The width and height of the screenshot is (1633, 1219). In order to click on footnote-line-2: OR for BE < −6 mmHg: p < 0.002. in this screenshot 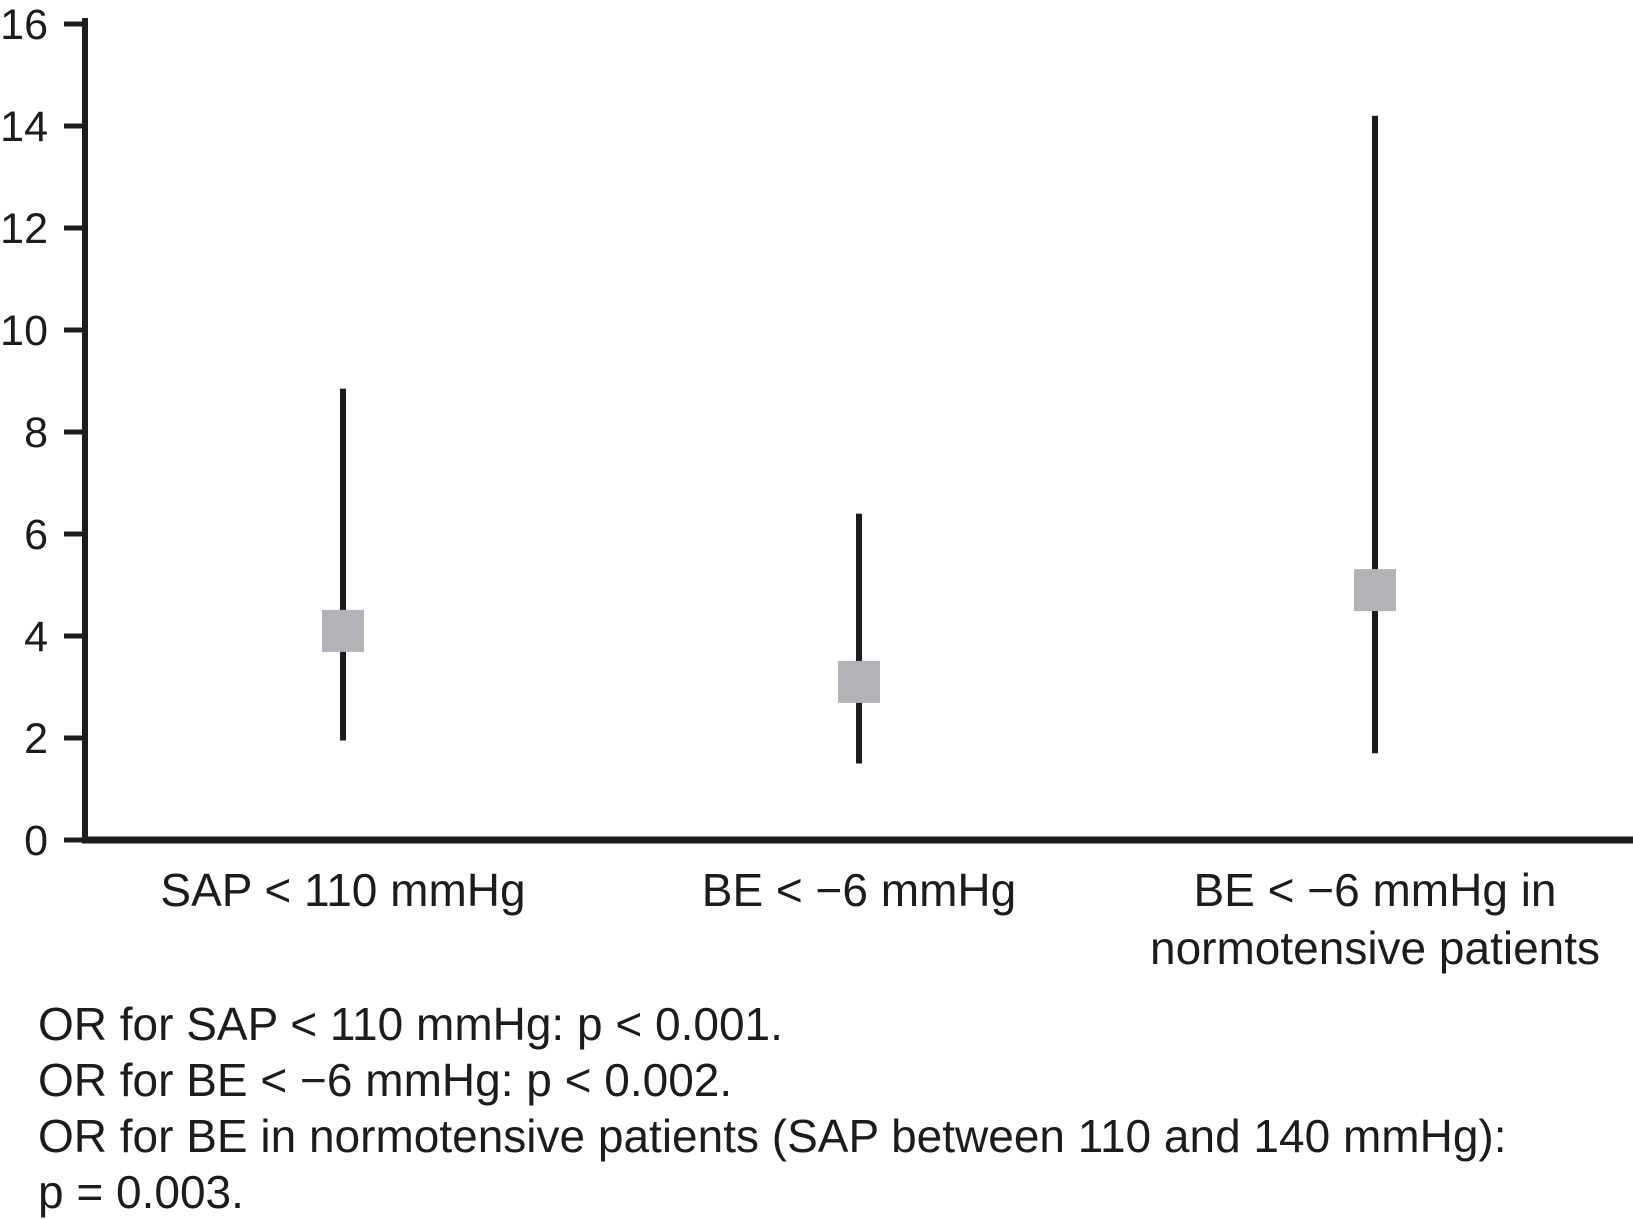, I will do `click(385, 1080)`.